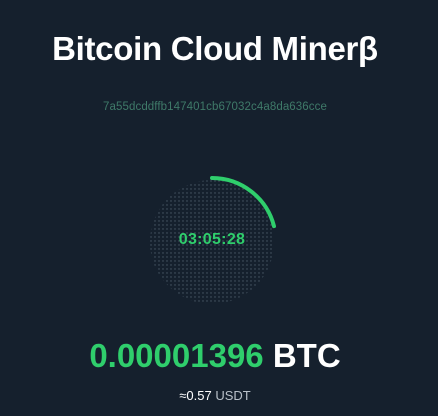 Image resolution: width=438 pixels, height=416 pixels. What do you see at coordinates (195, 395) in the screenshot?
I see `usdt-amount: ≈0.57` at bounding box center [195, 395].